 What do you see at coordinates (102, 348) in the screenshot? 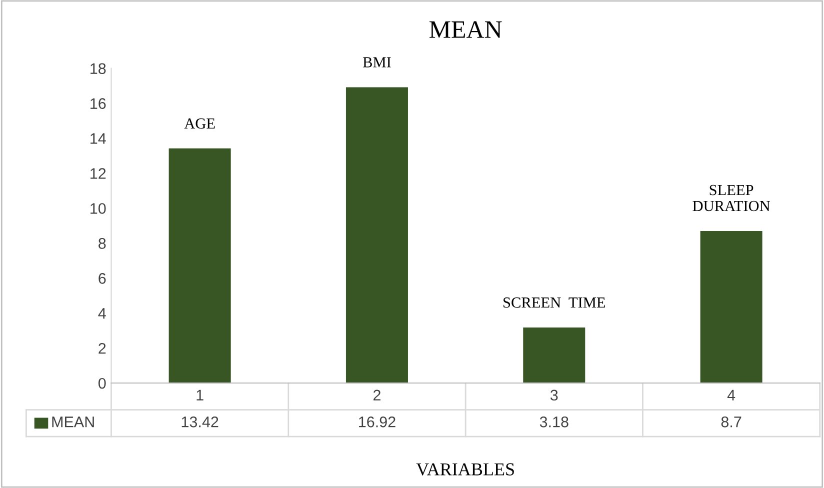
I see `y-tick-label: 2` at bounding box center [102, 348].